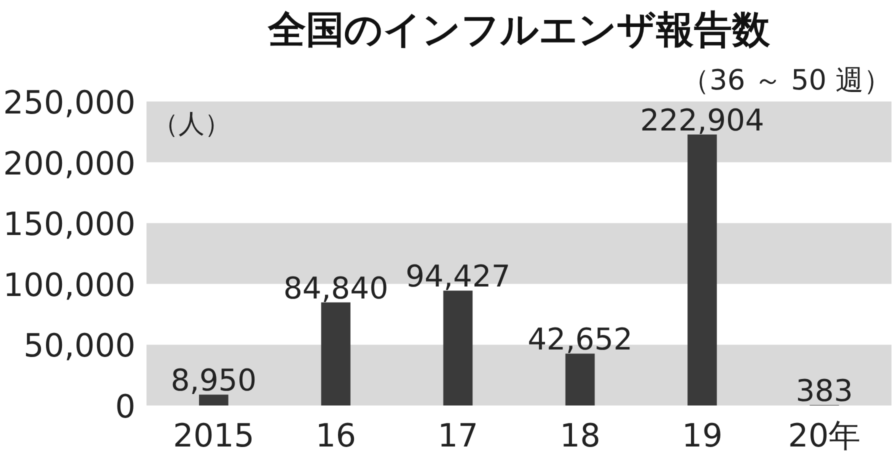 This screenshot has height=457, width=896. What do you see at coordinates (580, 340) in the screenshot?
I see `data-label: 42,652` at bounding box center [580, 340].